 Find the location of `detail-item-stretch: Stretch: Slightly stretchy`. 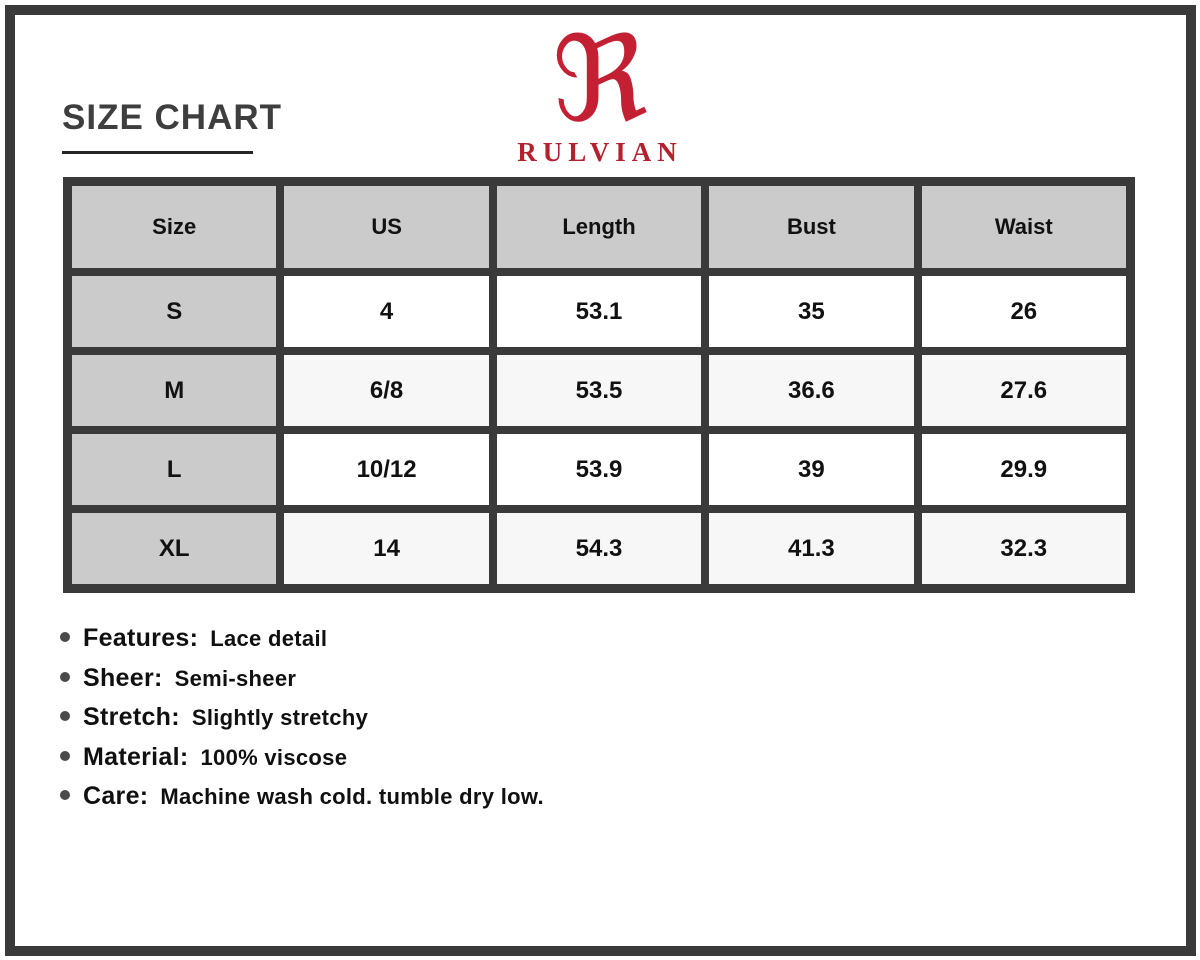

detail-item-stretch: Stretch: Slightly stretchy is located at coordinates (302, 723).